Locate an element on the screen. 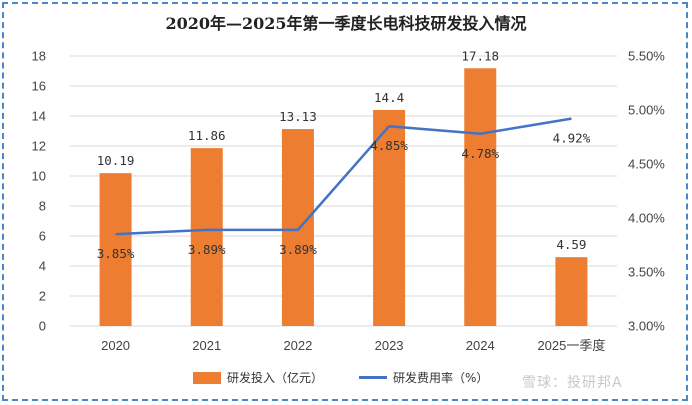 This screenshot has width=692, height=405. y-left-tick-label: 14 is located at coordinates (39, 116).